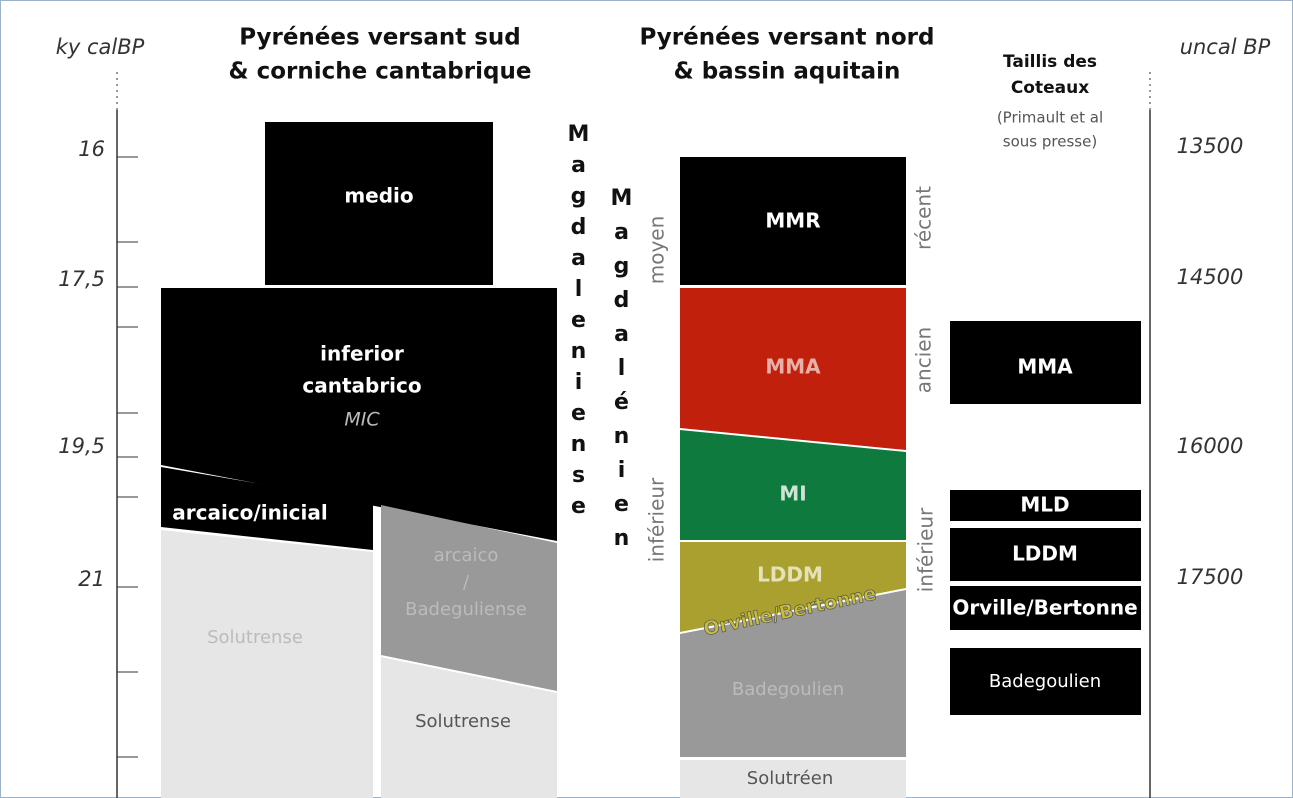 The height and width of the screenshot is (798, 1293). I want to click on column-title: Taillis des, so click(1050, 62).